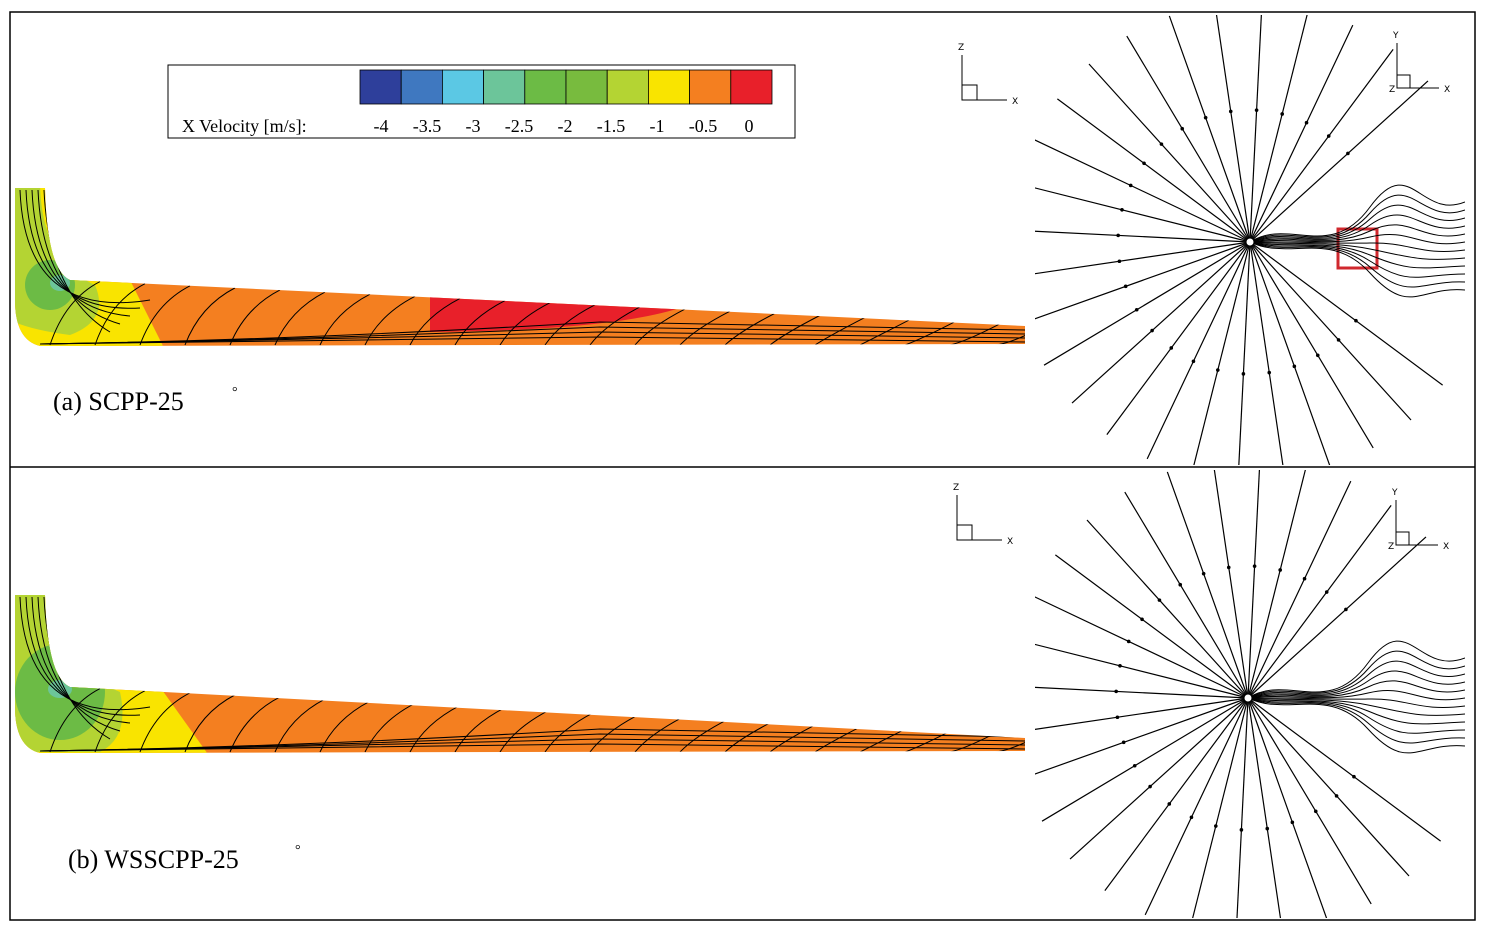  Describe the element at coordinates (1395, 36) in the screenshot. I see `axis-label: Y` at that location.